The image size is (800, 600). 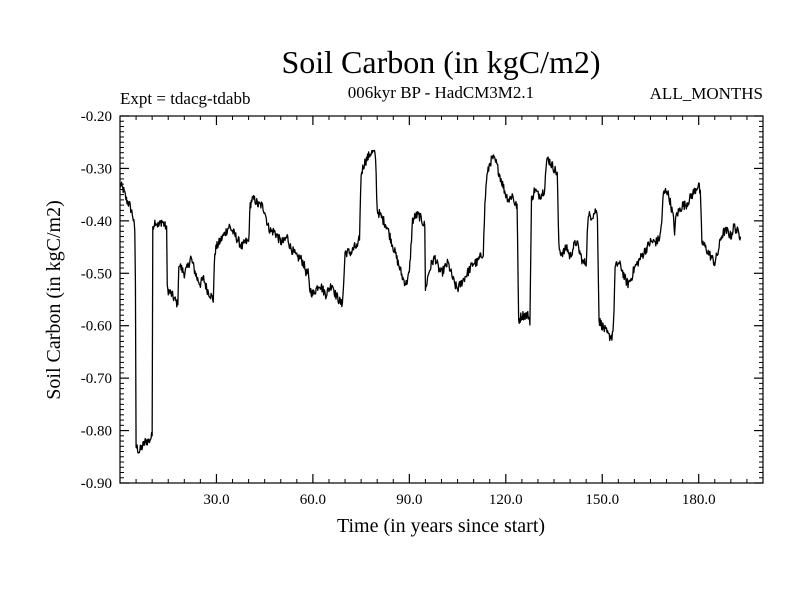 What do you see at coordinates (602, 500) in the screenshot?
I see `x-tick-label: 150.0` at bounding box center [602, 500].